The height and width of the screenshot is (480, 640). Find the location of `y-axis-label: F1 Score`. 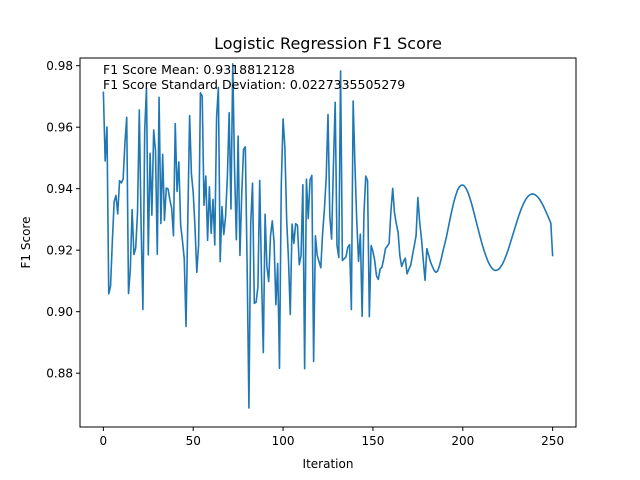

y-axis-label: F1 Score is located at coordinates (26, 243).